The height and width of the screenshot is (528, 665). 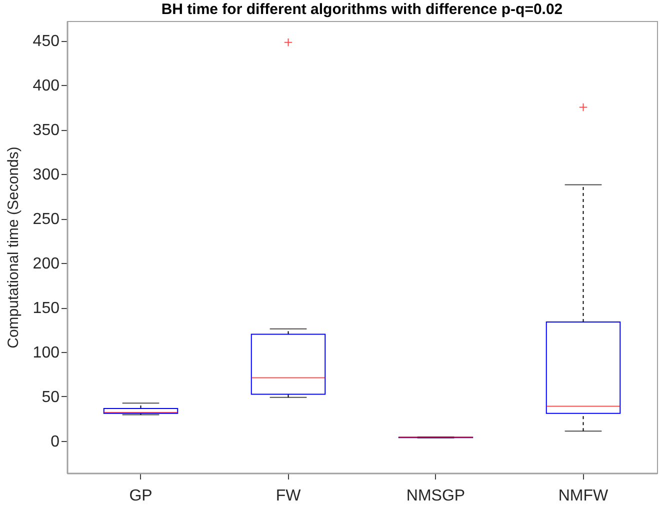 What do you see at coordinates (46, 131) in the screenshot?
I see `y-tick-label: 350` at bounding box center [46, 131].